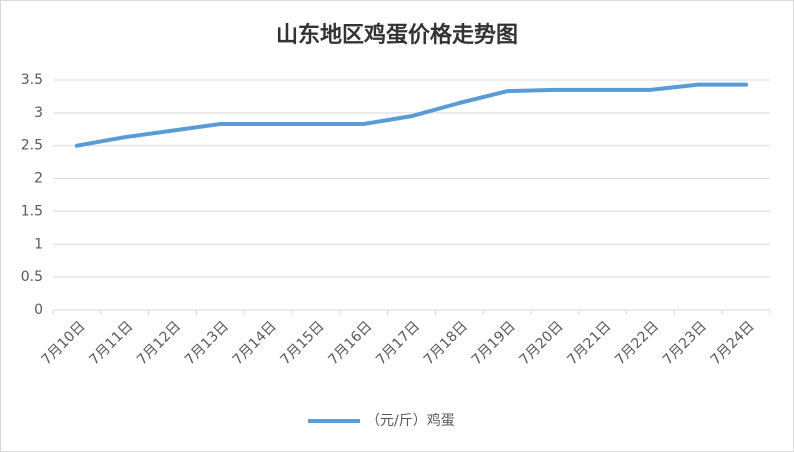 Image resolution: width=794 pixels, height=452 pixels. Describe the element at coordinates (411, 115) in the screenshot. I see `data-line` at that location.